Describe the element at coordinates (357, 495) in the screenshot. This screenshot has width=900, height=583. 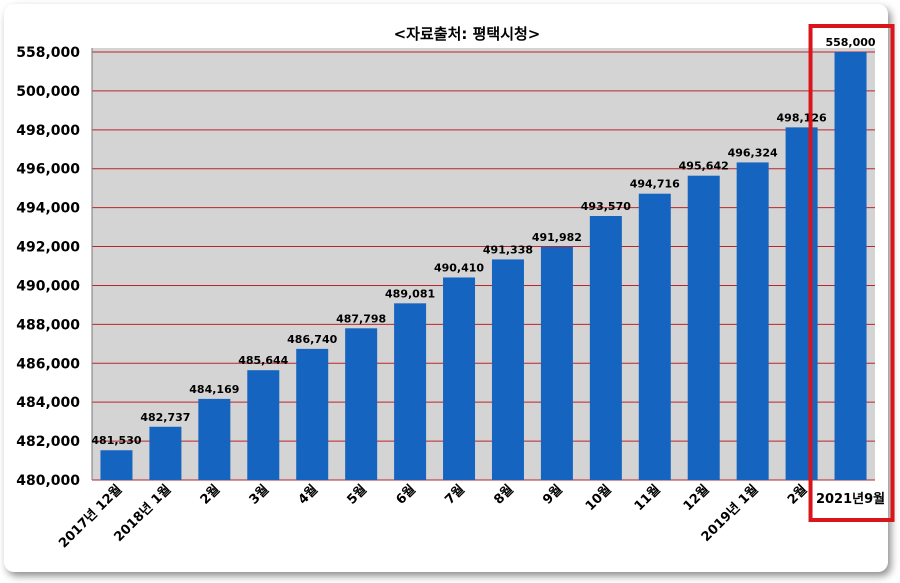
I see `x-tick-label: 5월` at that location.